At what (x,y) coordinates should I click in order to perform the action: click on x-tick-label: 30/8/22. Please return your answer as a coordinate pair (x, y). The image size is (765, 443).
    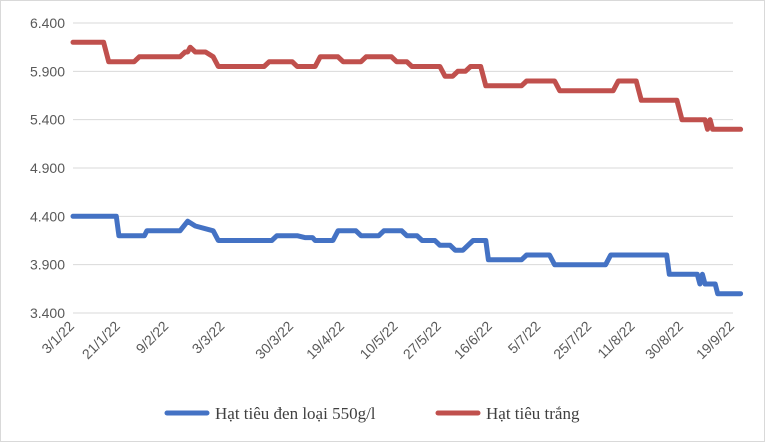
    Looking at the image, I should click on (664, 340).